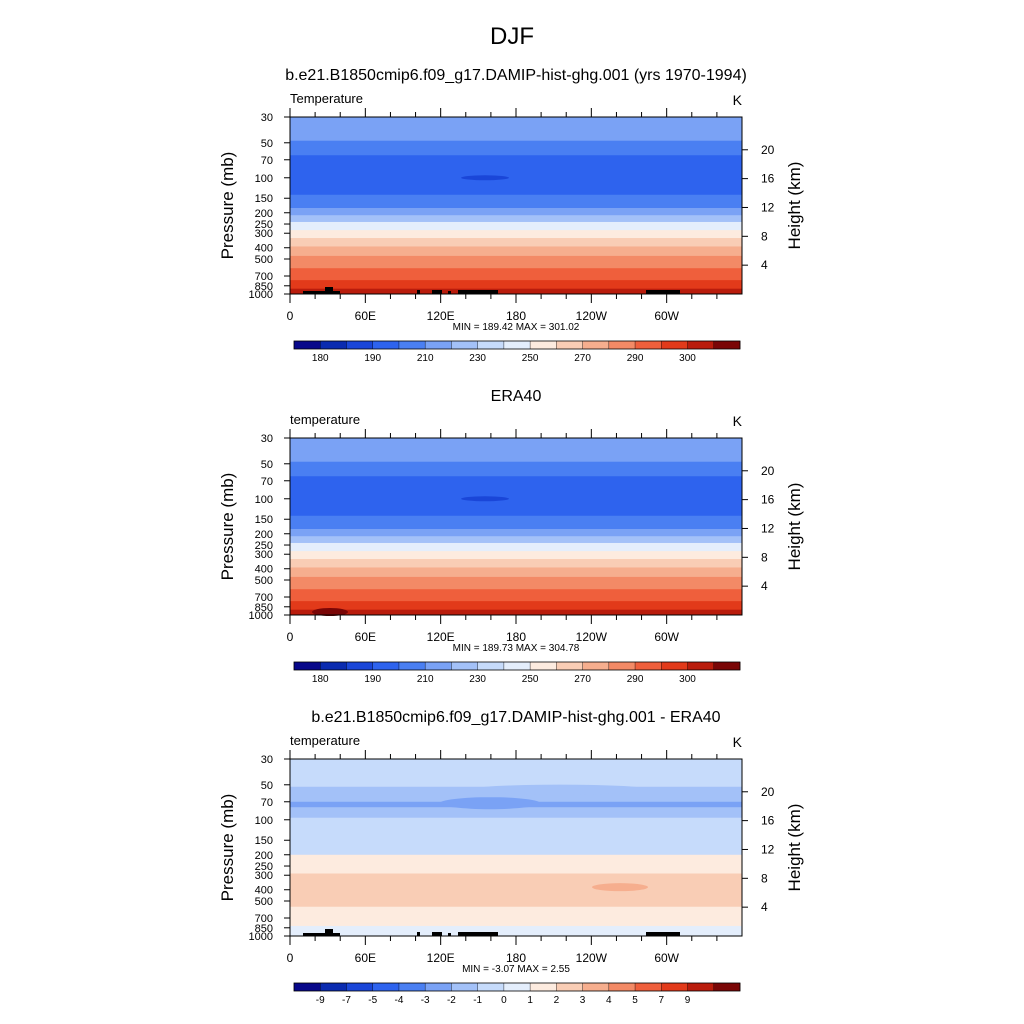  Describe the element at coordinates (441, 316) in the screenshot. I see `x-tick-label: 120E` at that location.